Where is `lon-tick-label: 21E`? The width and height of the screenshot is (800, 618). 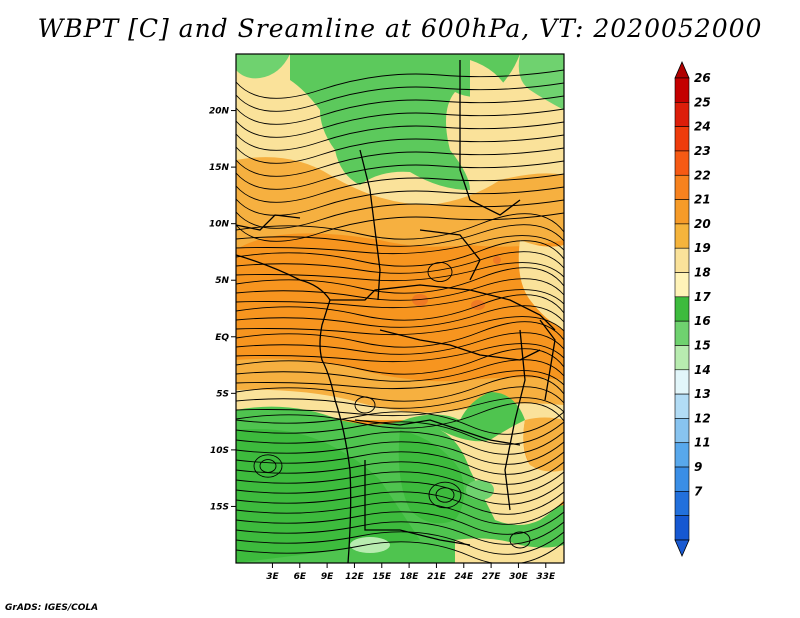 lon-tick-label: 21E is located at coordinates (437, 577).